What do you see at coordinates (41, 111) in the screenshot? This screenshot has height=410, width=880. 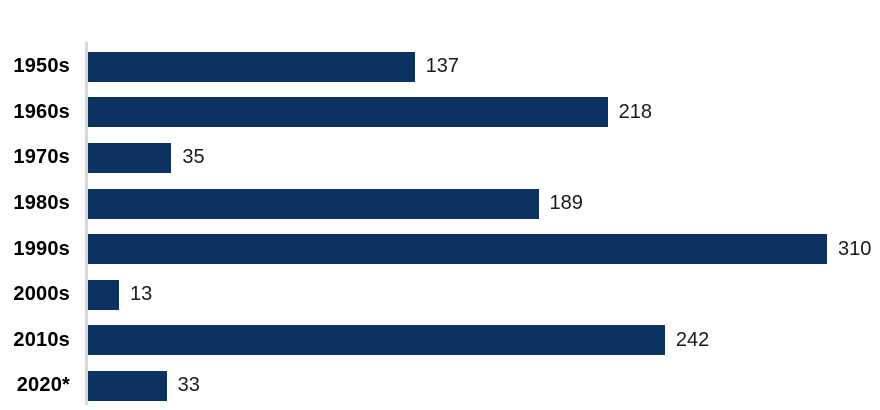 I see `category-label: 1960s` at bounding box center [41, 111].